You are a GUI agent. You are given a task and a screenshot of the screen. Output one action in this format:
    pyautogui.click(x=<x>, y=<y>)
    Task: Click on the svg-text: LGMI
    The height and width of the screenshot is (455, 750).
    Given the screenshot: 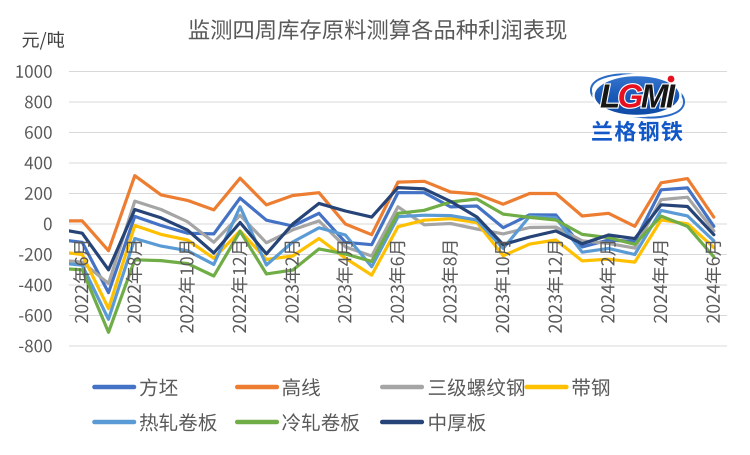 What is the action you would take?
    pyautogui.click(x=638, y=96)
    